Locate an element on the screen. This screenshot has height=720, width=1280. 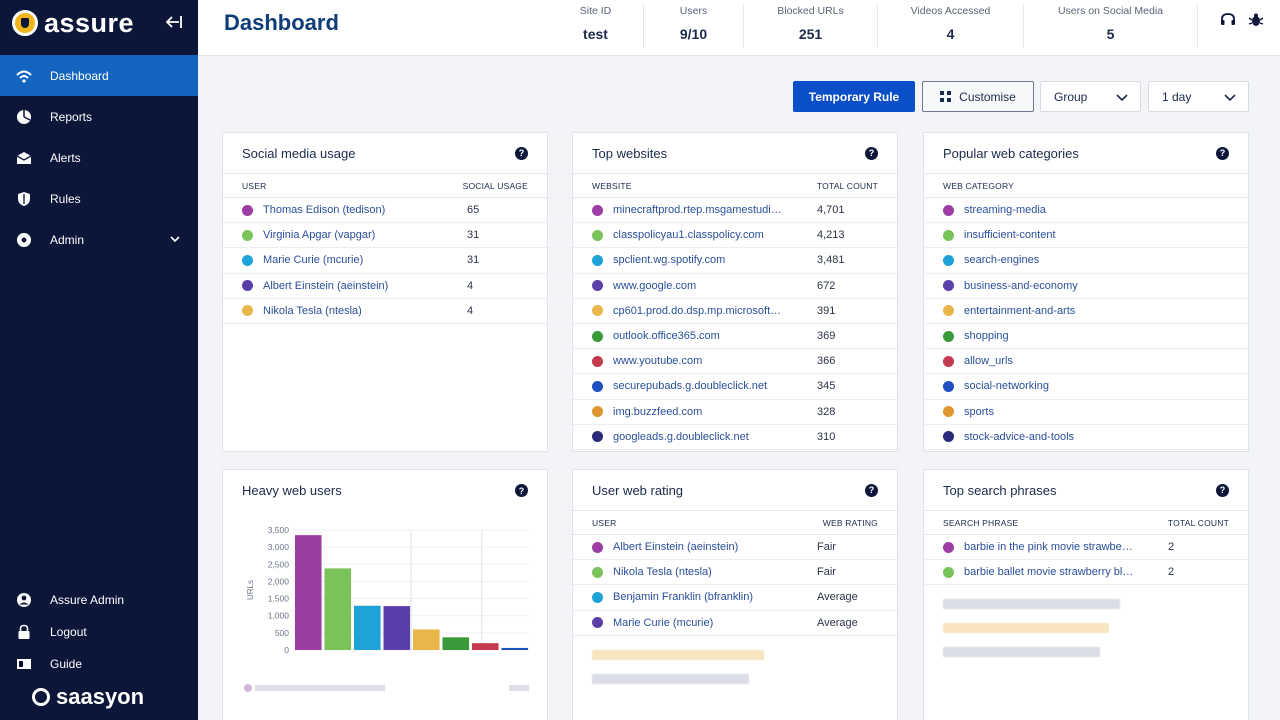
table-row: Albert Einstein (aeinstein) 4 is located at coordinates (385, 286).